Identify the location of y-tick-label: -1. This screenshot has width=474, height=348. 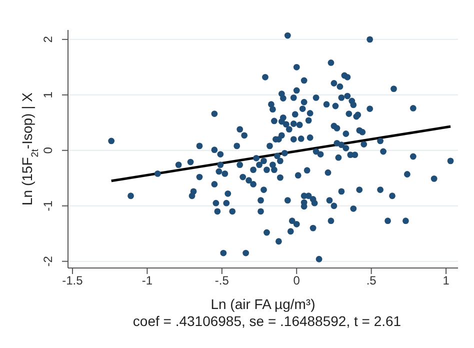
(48, 206).